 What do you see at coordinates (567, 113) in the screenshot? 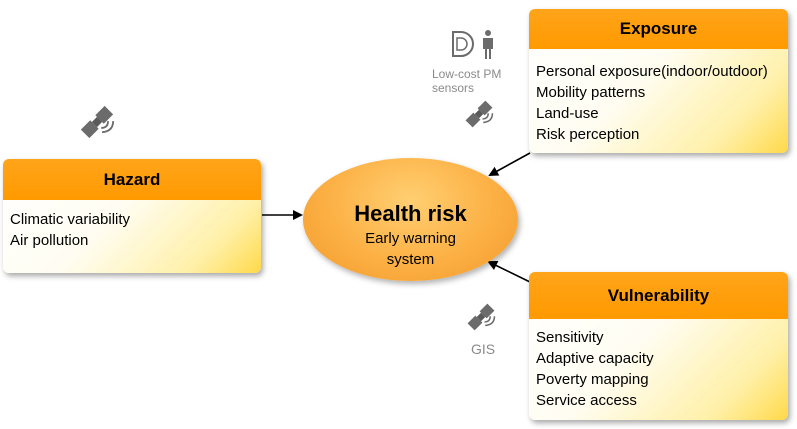
I see `list-item: Land-use` at bounding box center [567, 113].